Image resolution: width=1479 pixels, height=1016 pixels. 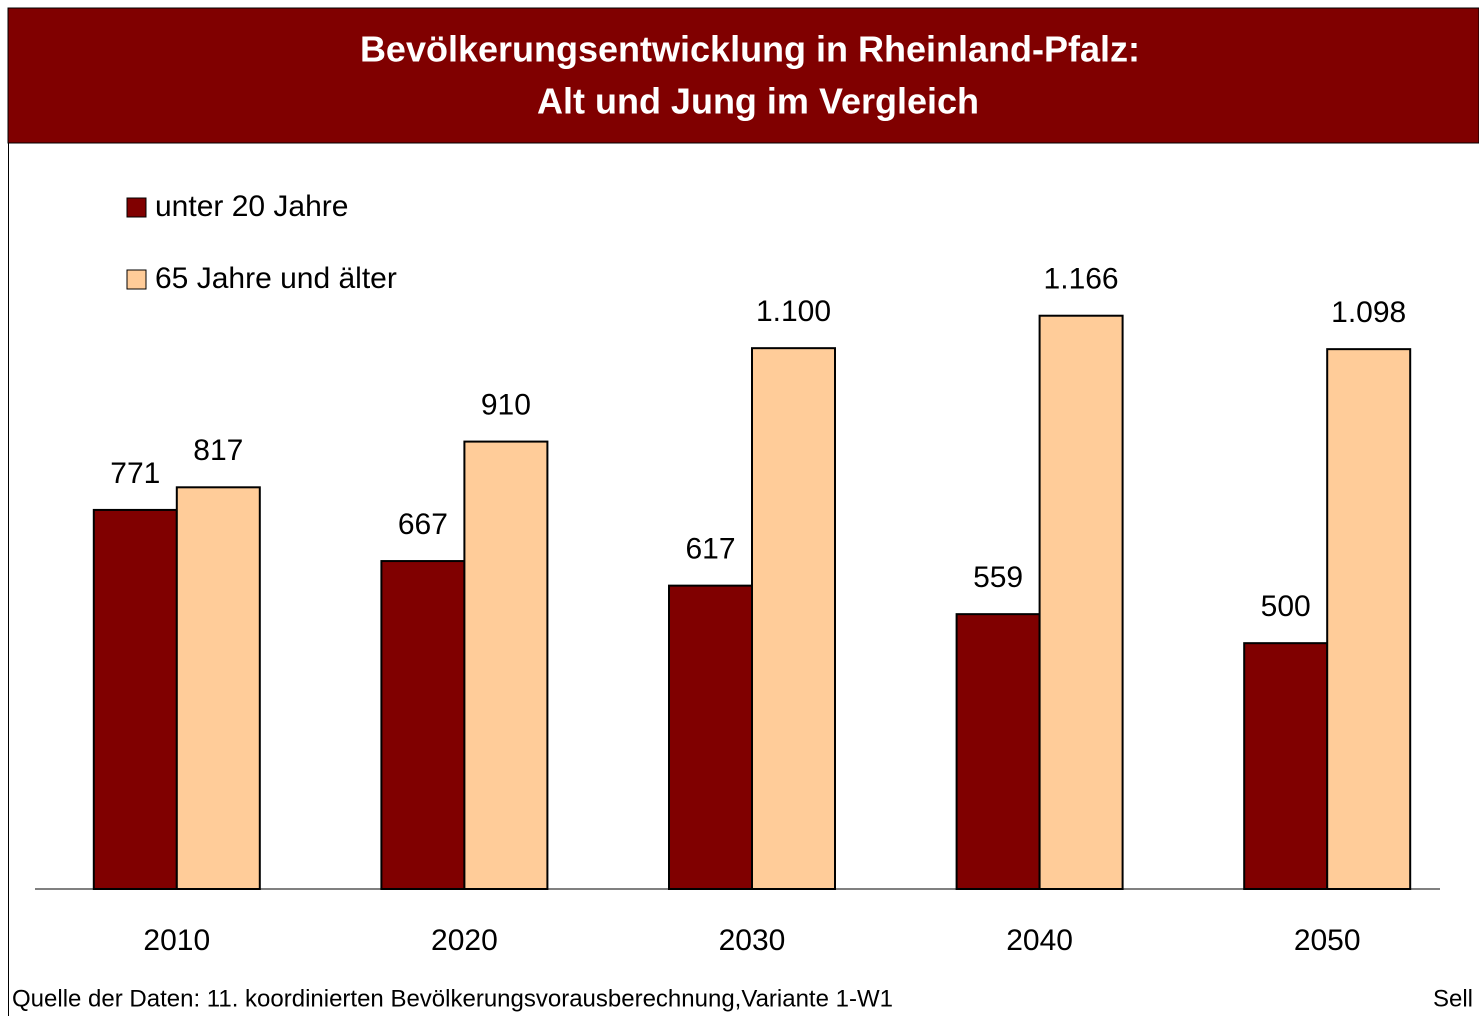 What do you see at coordinates (464, 940) in the screenshot?
I see `x-tick-label: 2020` at bounding box center [464, 940].